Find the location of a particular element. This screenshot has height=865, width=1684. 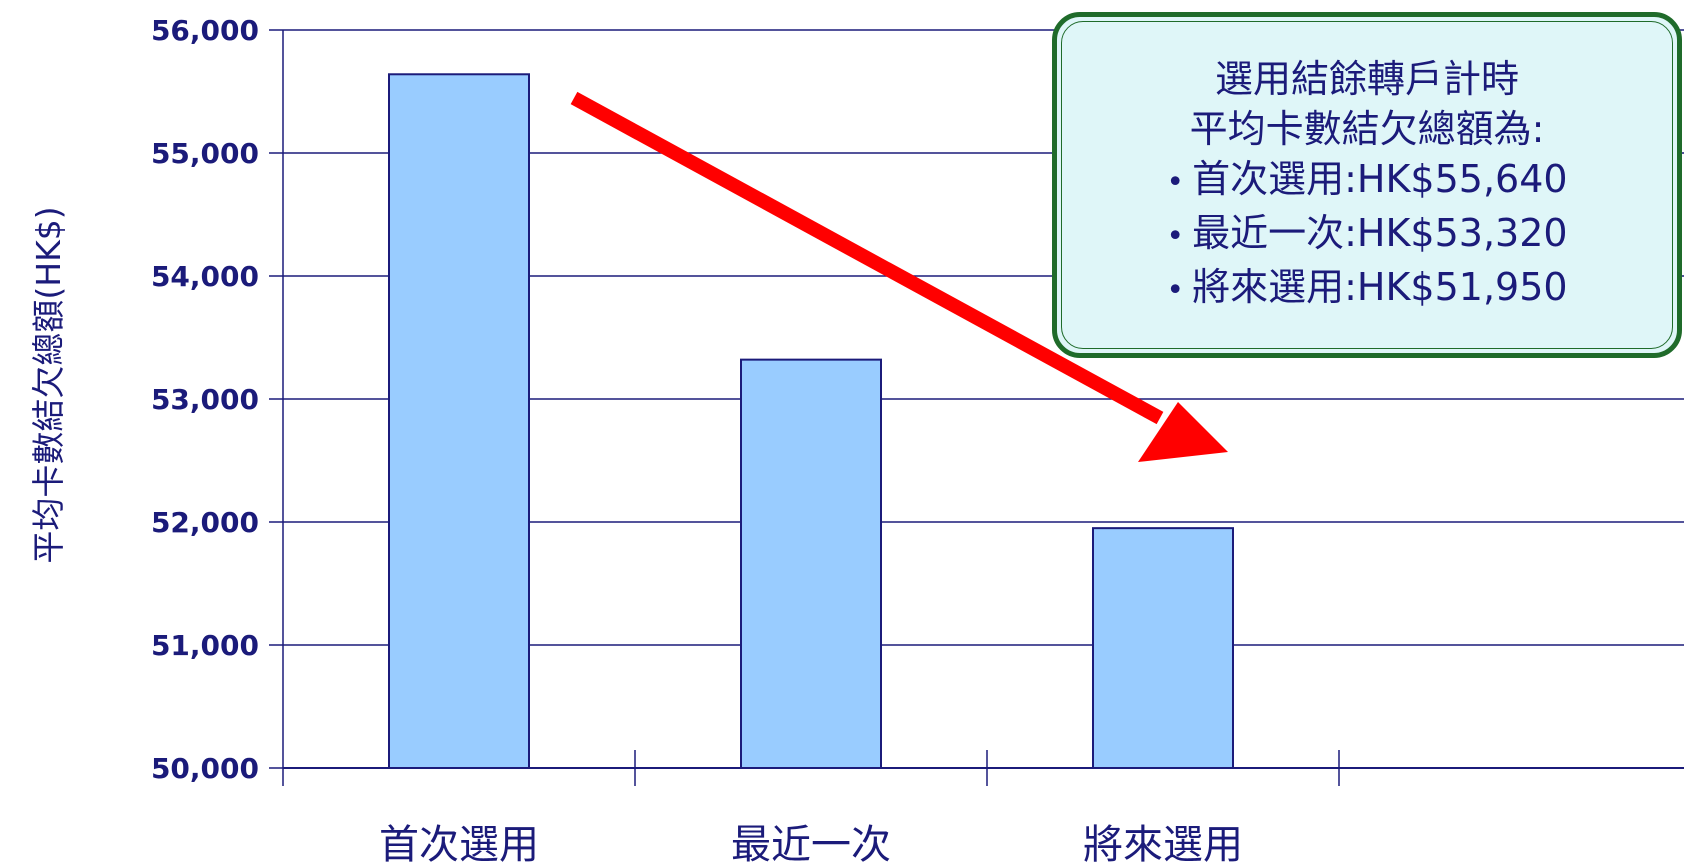

y-tick-label: 52,000 is located at coordinates (205, 522).